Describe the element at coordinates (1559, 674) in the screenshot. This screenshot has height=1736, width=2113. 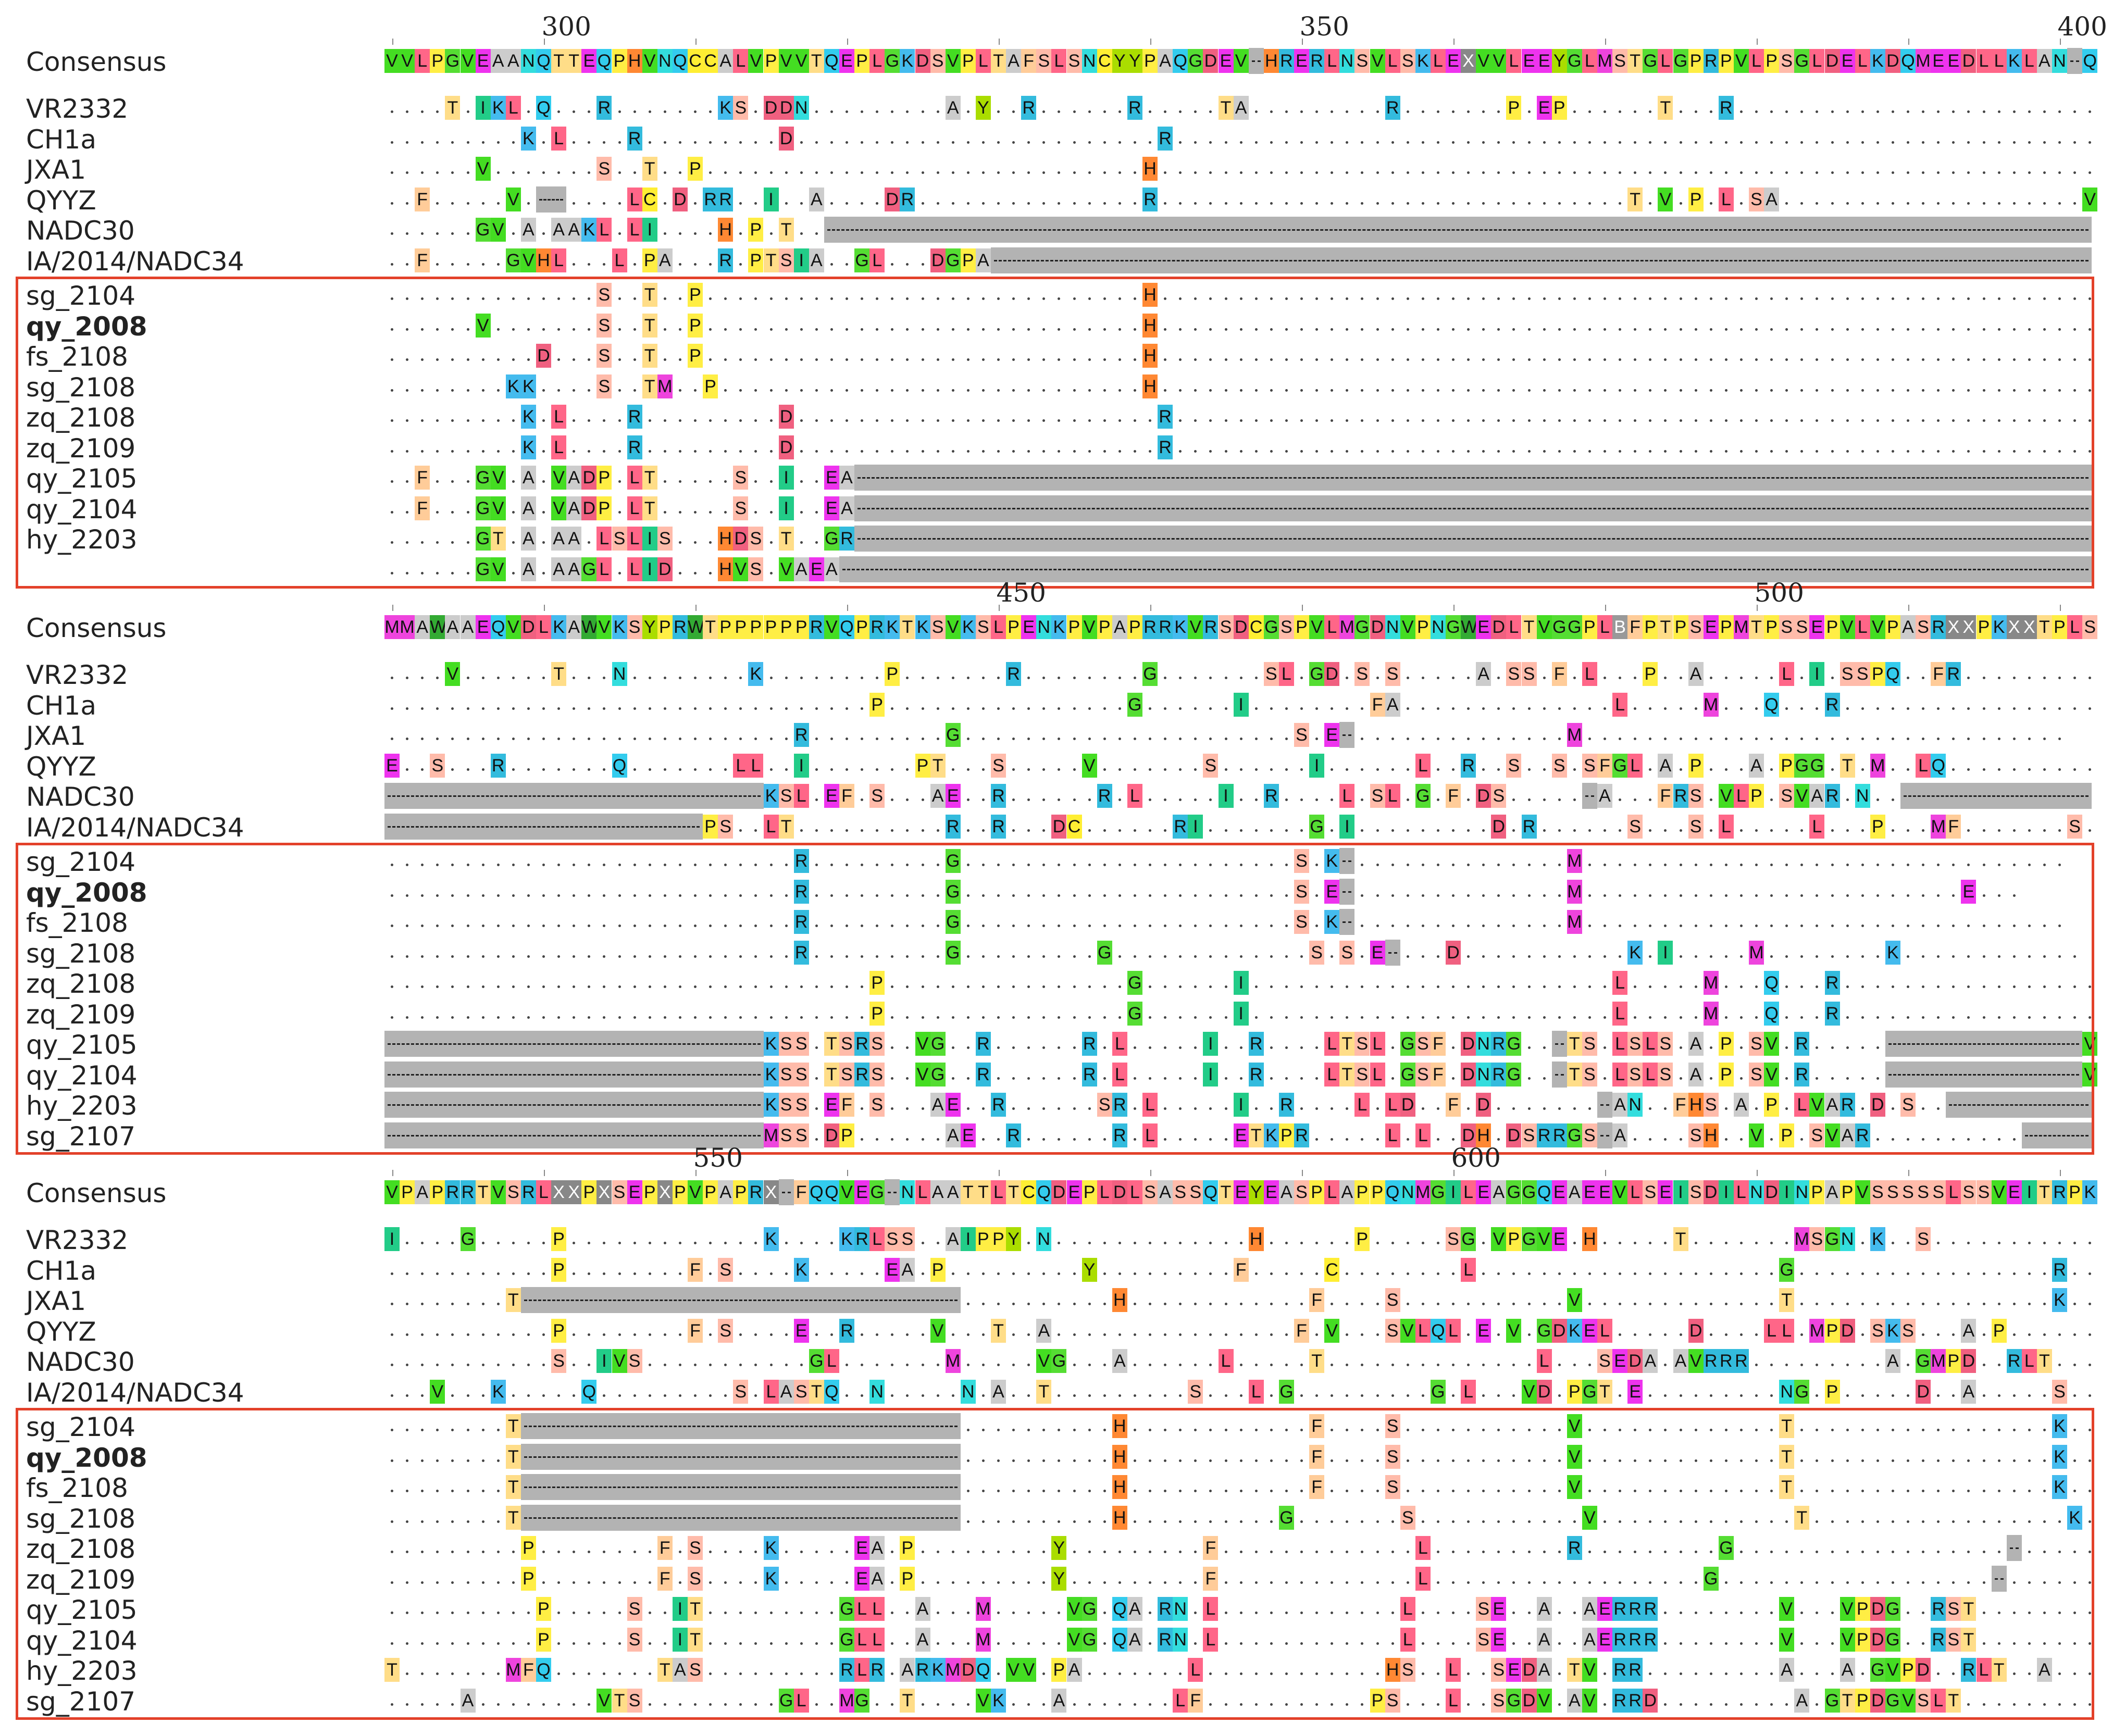
I see `residue-cell: F` at that location.